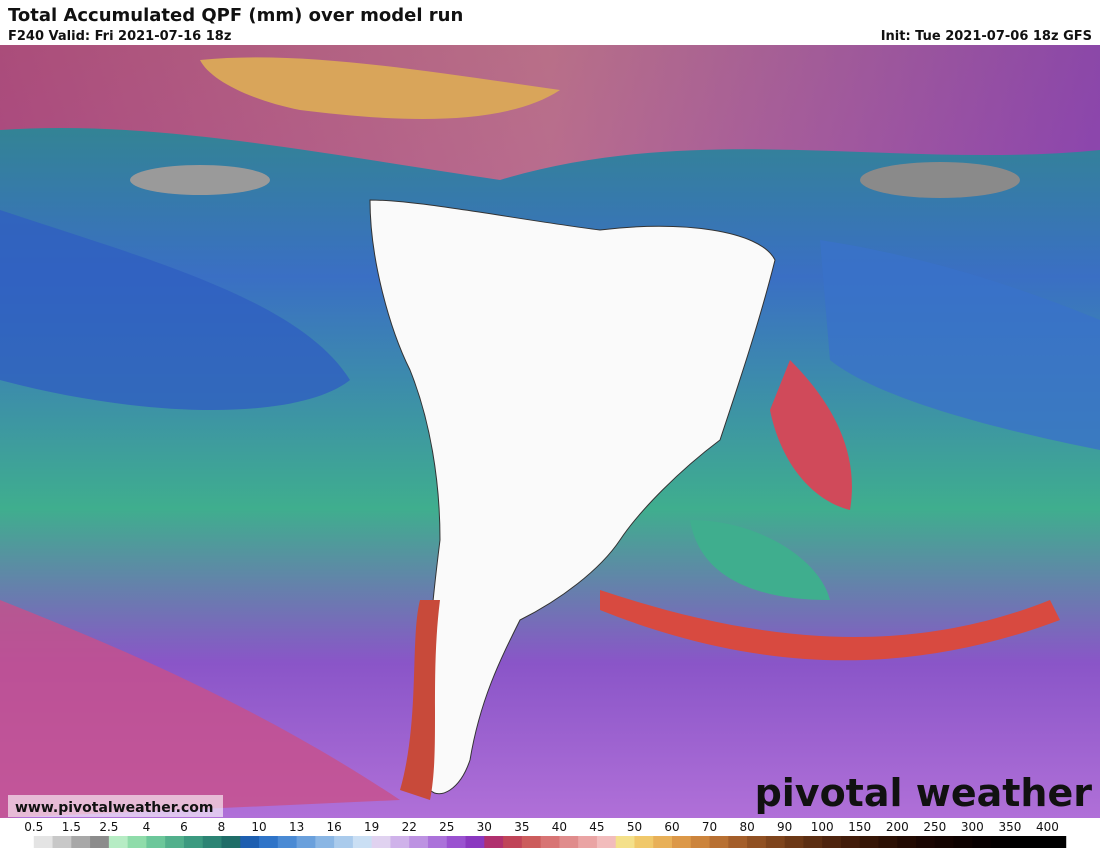  I want to click on colorbar-label: 60, so click(671, 827).